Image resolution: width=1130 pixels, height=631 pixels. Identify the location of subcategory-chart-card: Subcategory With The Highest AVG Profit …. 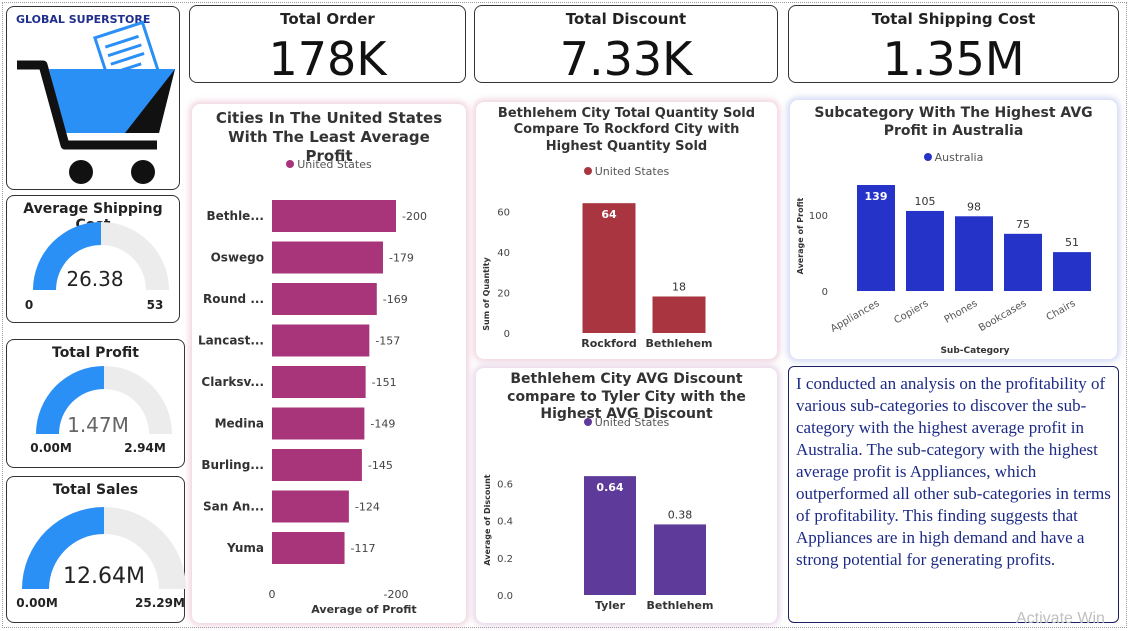
(953, 229).